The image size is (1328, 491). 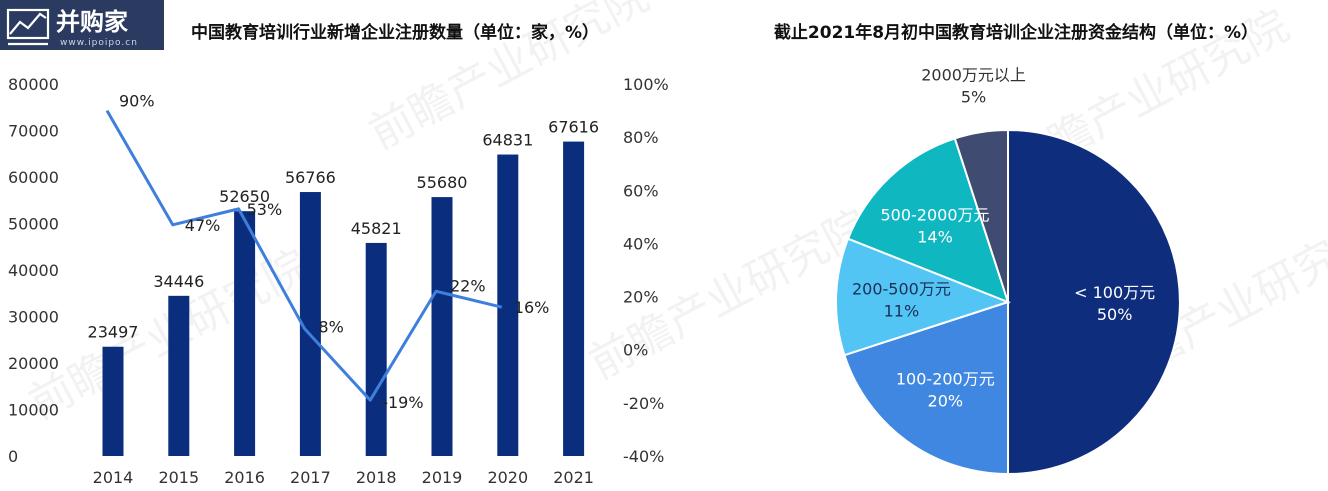 What do you see at coordinates (33, 84) in the screenshot?
I see `left-y-tick-label: 80000` at bounding box center [33, 84].